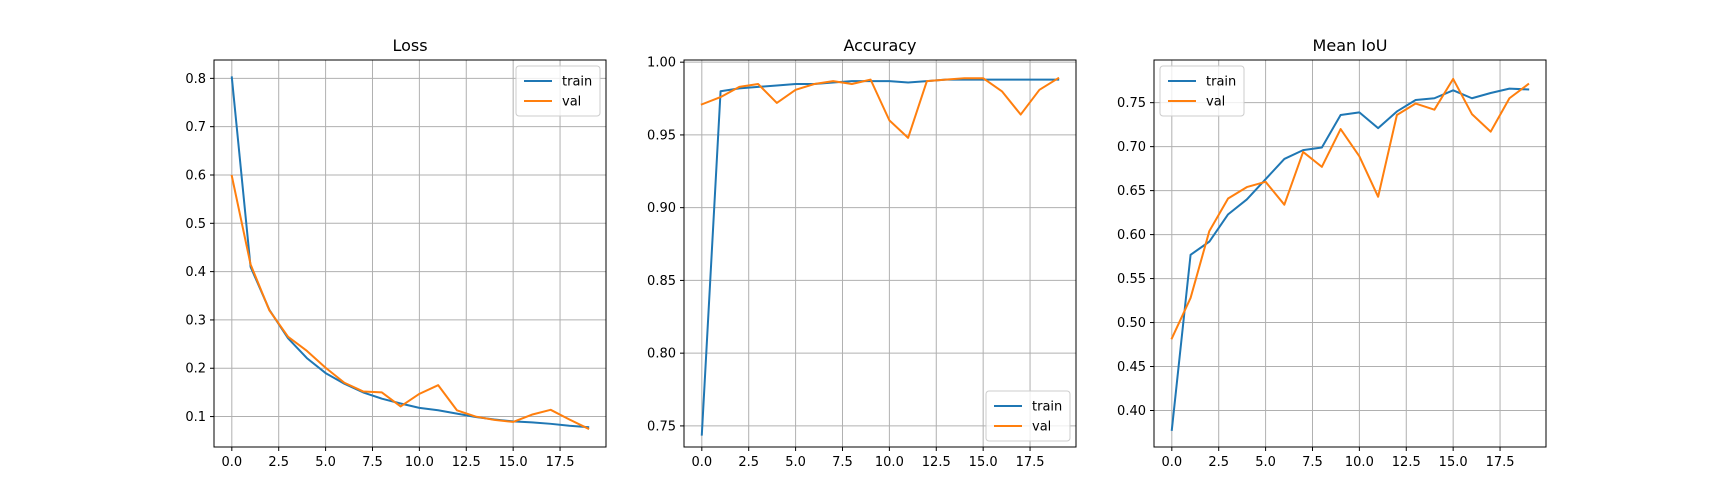 Image resolution: width=1710 pixels, height=500 pixels. Describe the element at coordinates (661, 135) in the screenshot. I see `y-tick-label: 0.95` at that location.